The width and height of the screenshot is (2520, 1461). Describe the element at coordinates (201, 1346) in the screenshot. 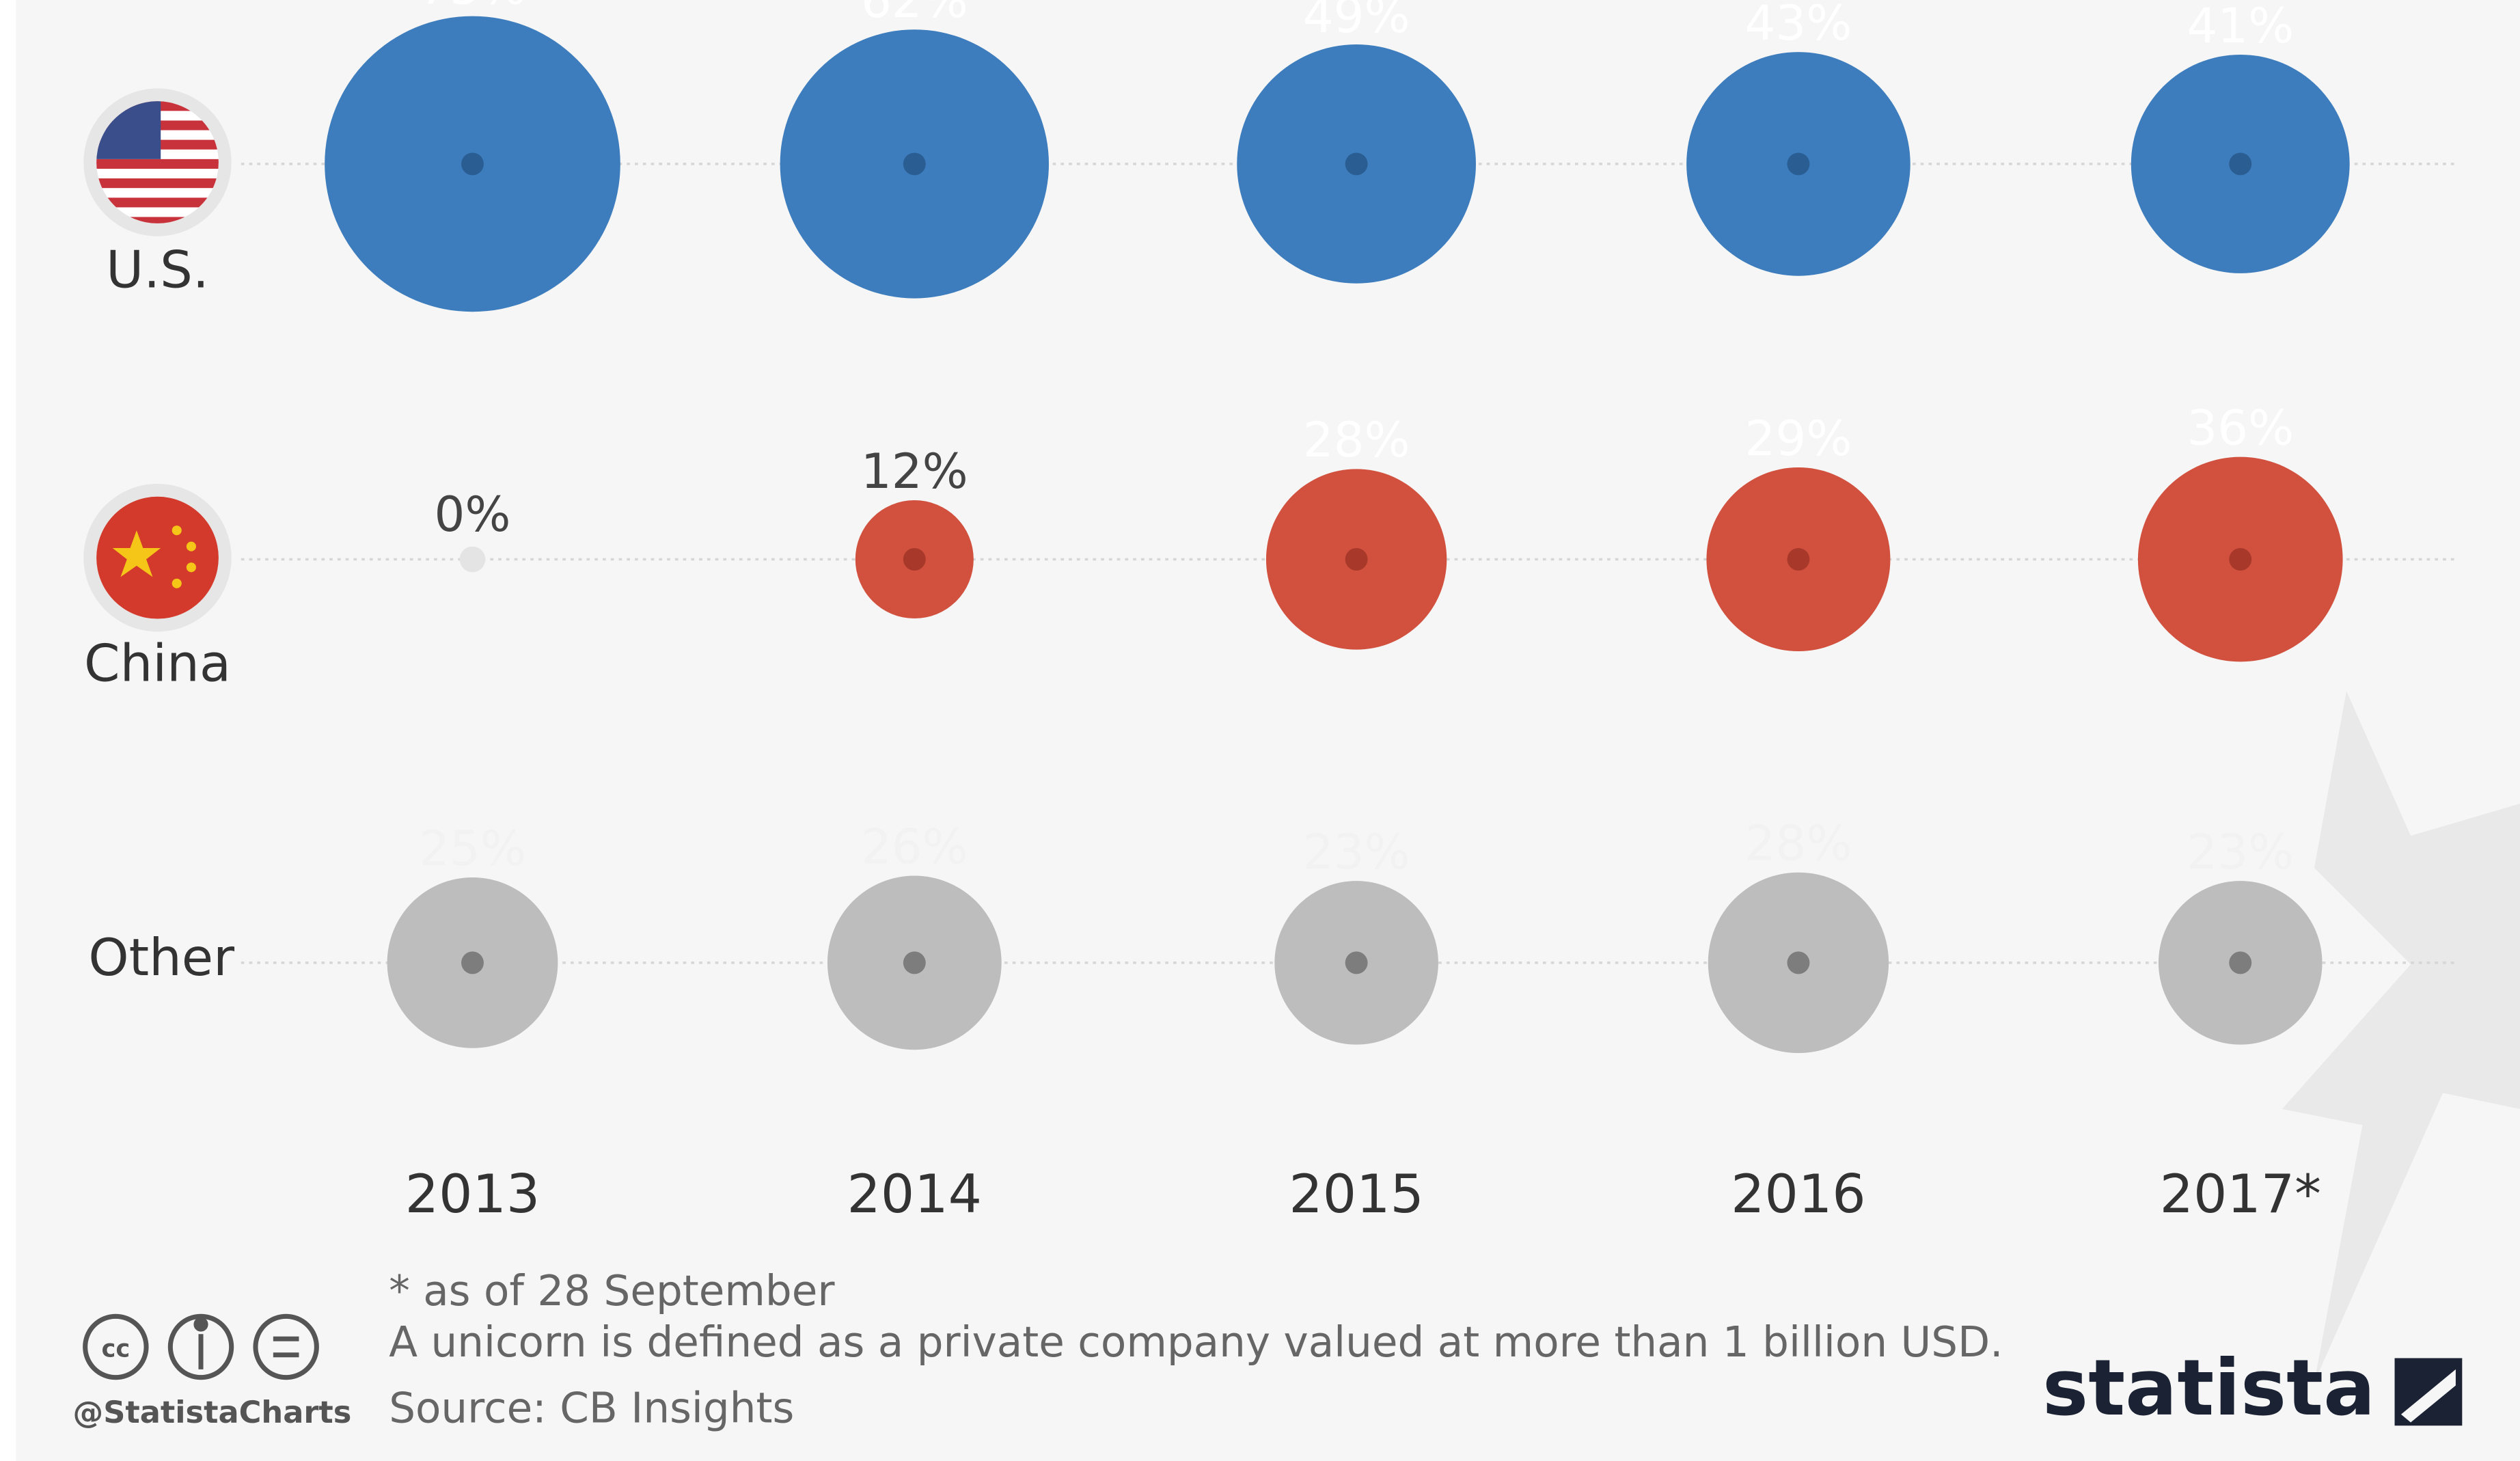

I see `cc-icons` at that location.